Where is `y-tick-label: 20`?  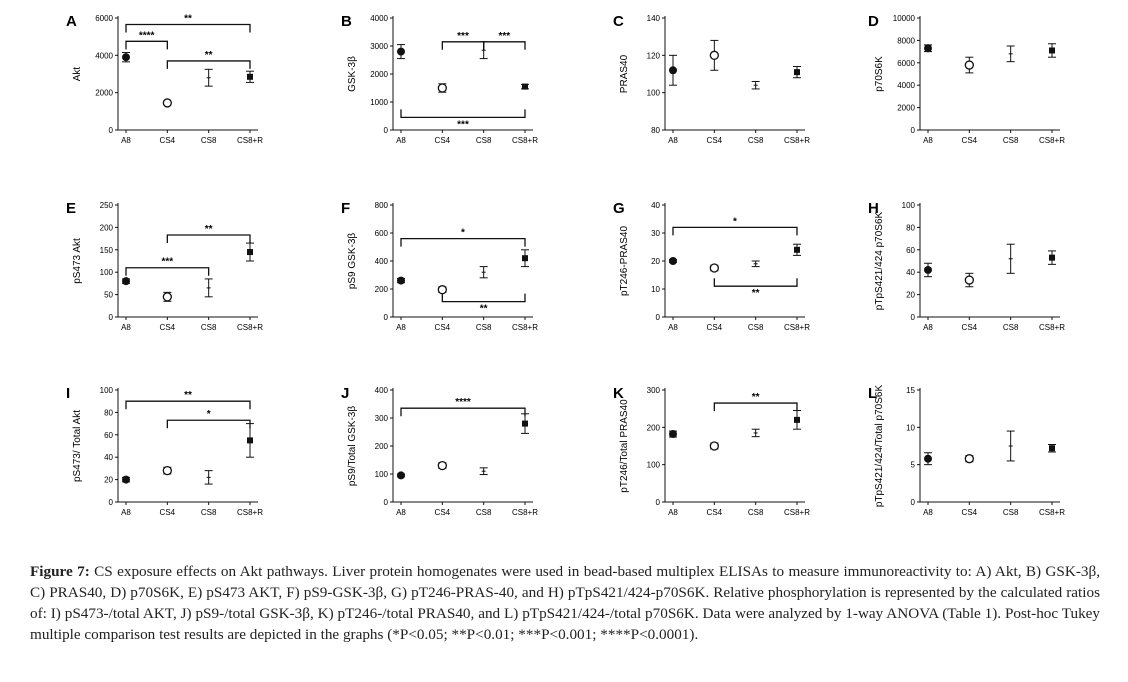 y-tick-label: 20 is located at coordinates (655, 261).